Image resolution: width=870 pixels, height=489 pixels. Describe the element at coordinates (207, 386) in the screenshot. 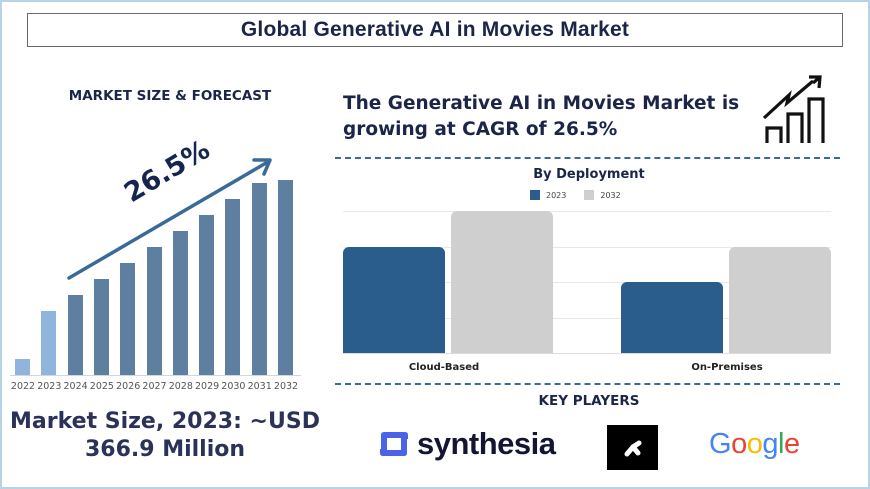

I see `x-tick-2029: 2029` at that location.